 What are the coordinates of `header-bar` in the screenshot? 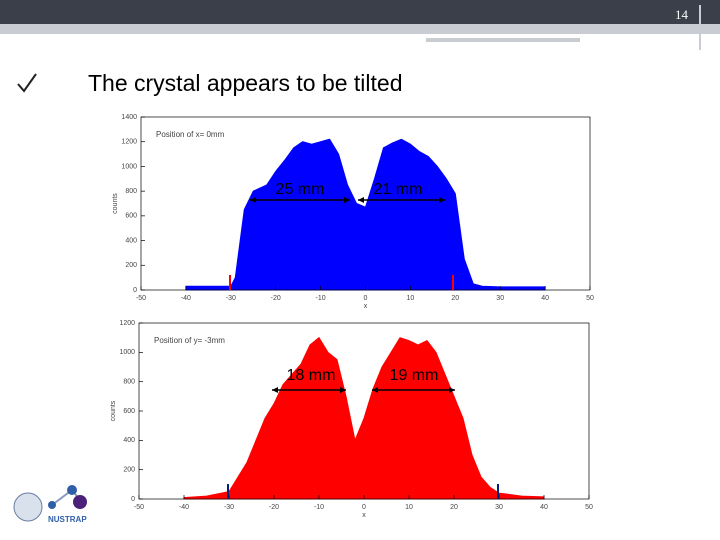 It's located at (360, 12).